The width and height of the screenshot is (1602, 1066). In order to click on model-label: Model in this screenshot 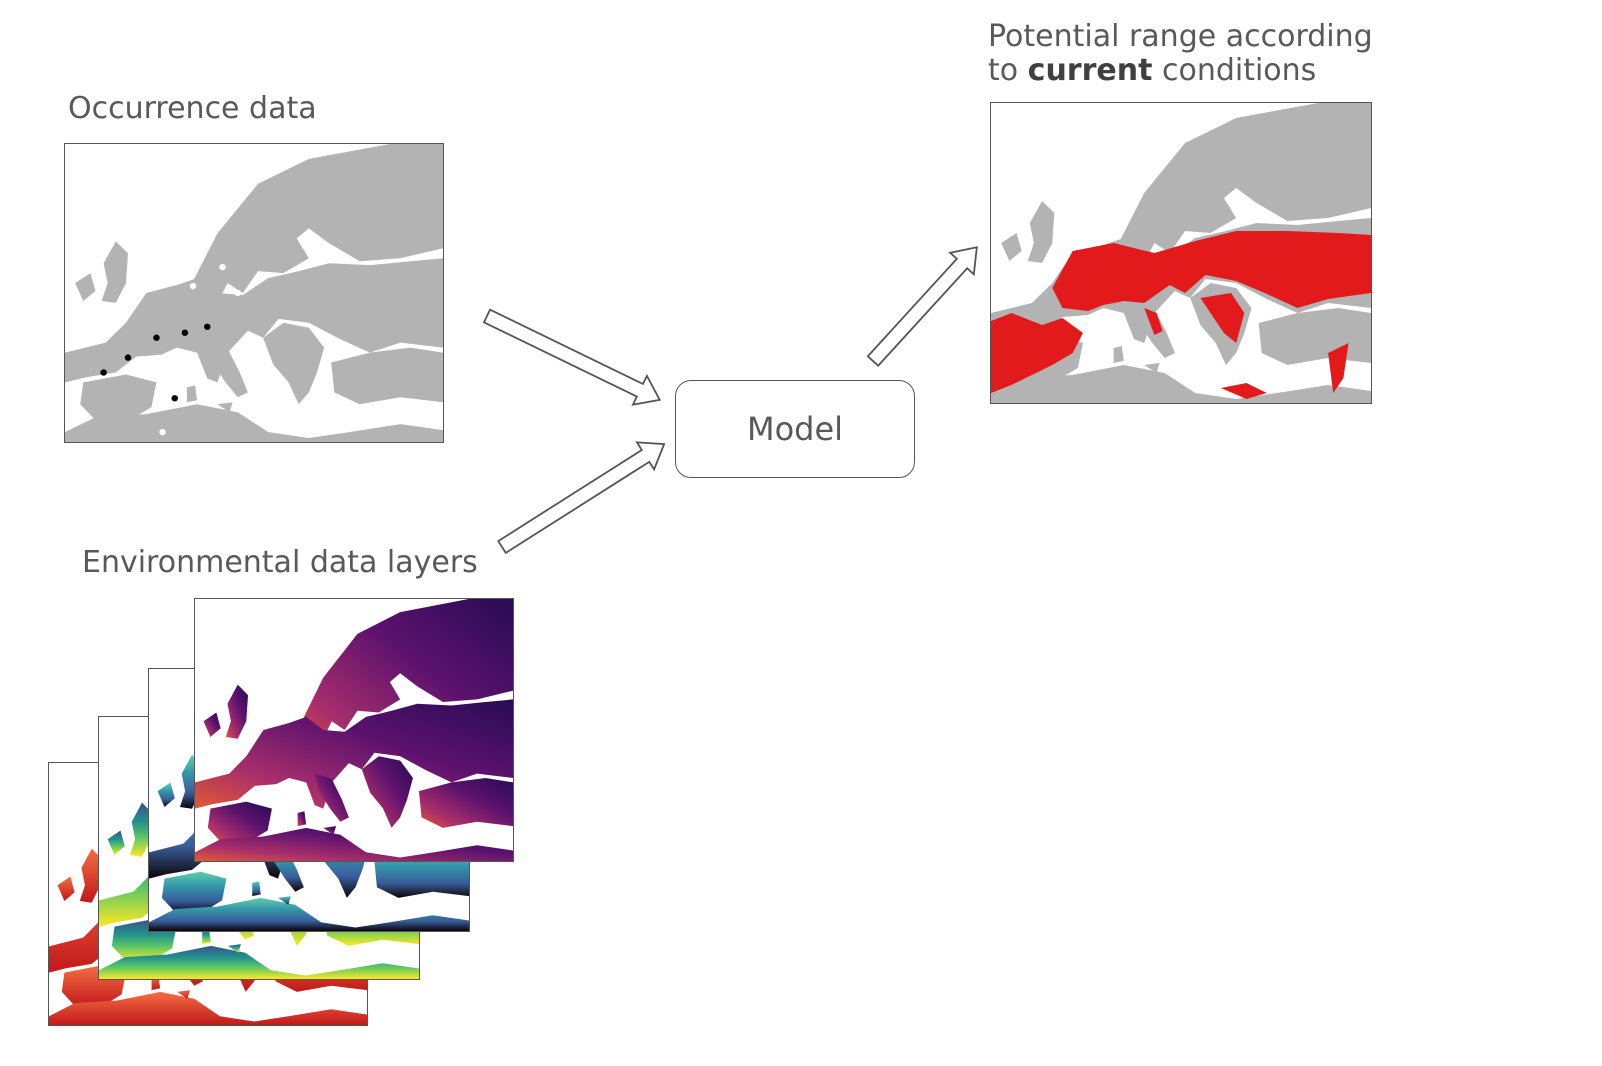, I will do `click(795, 429)`.